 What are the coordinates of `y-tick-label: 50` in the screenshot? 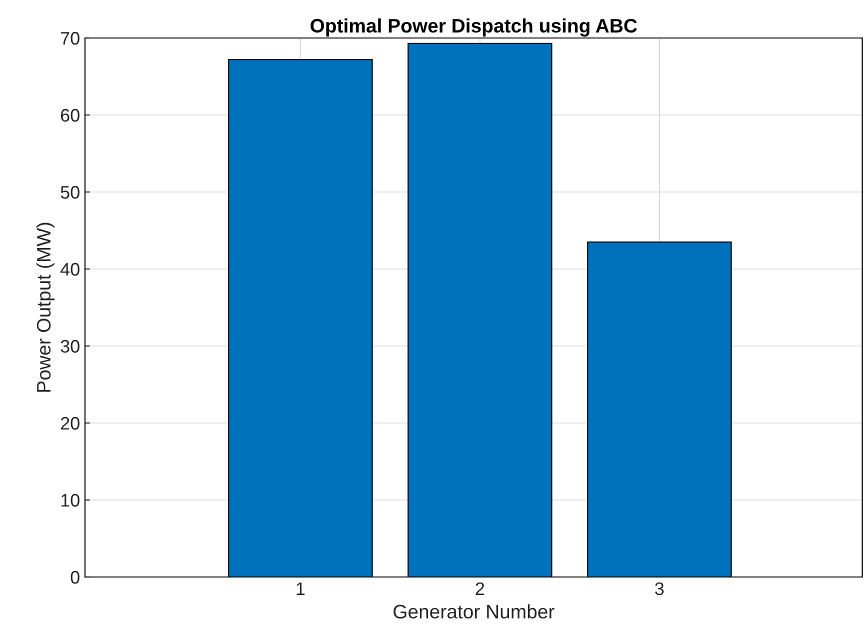 It's located at (70, 192).